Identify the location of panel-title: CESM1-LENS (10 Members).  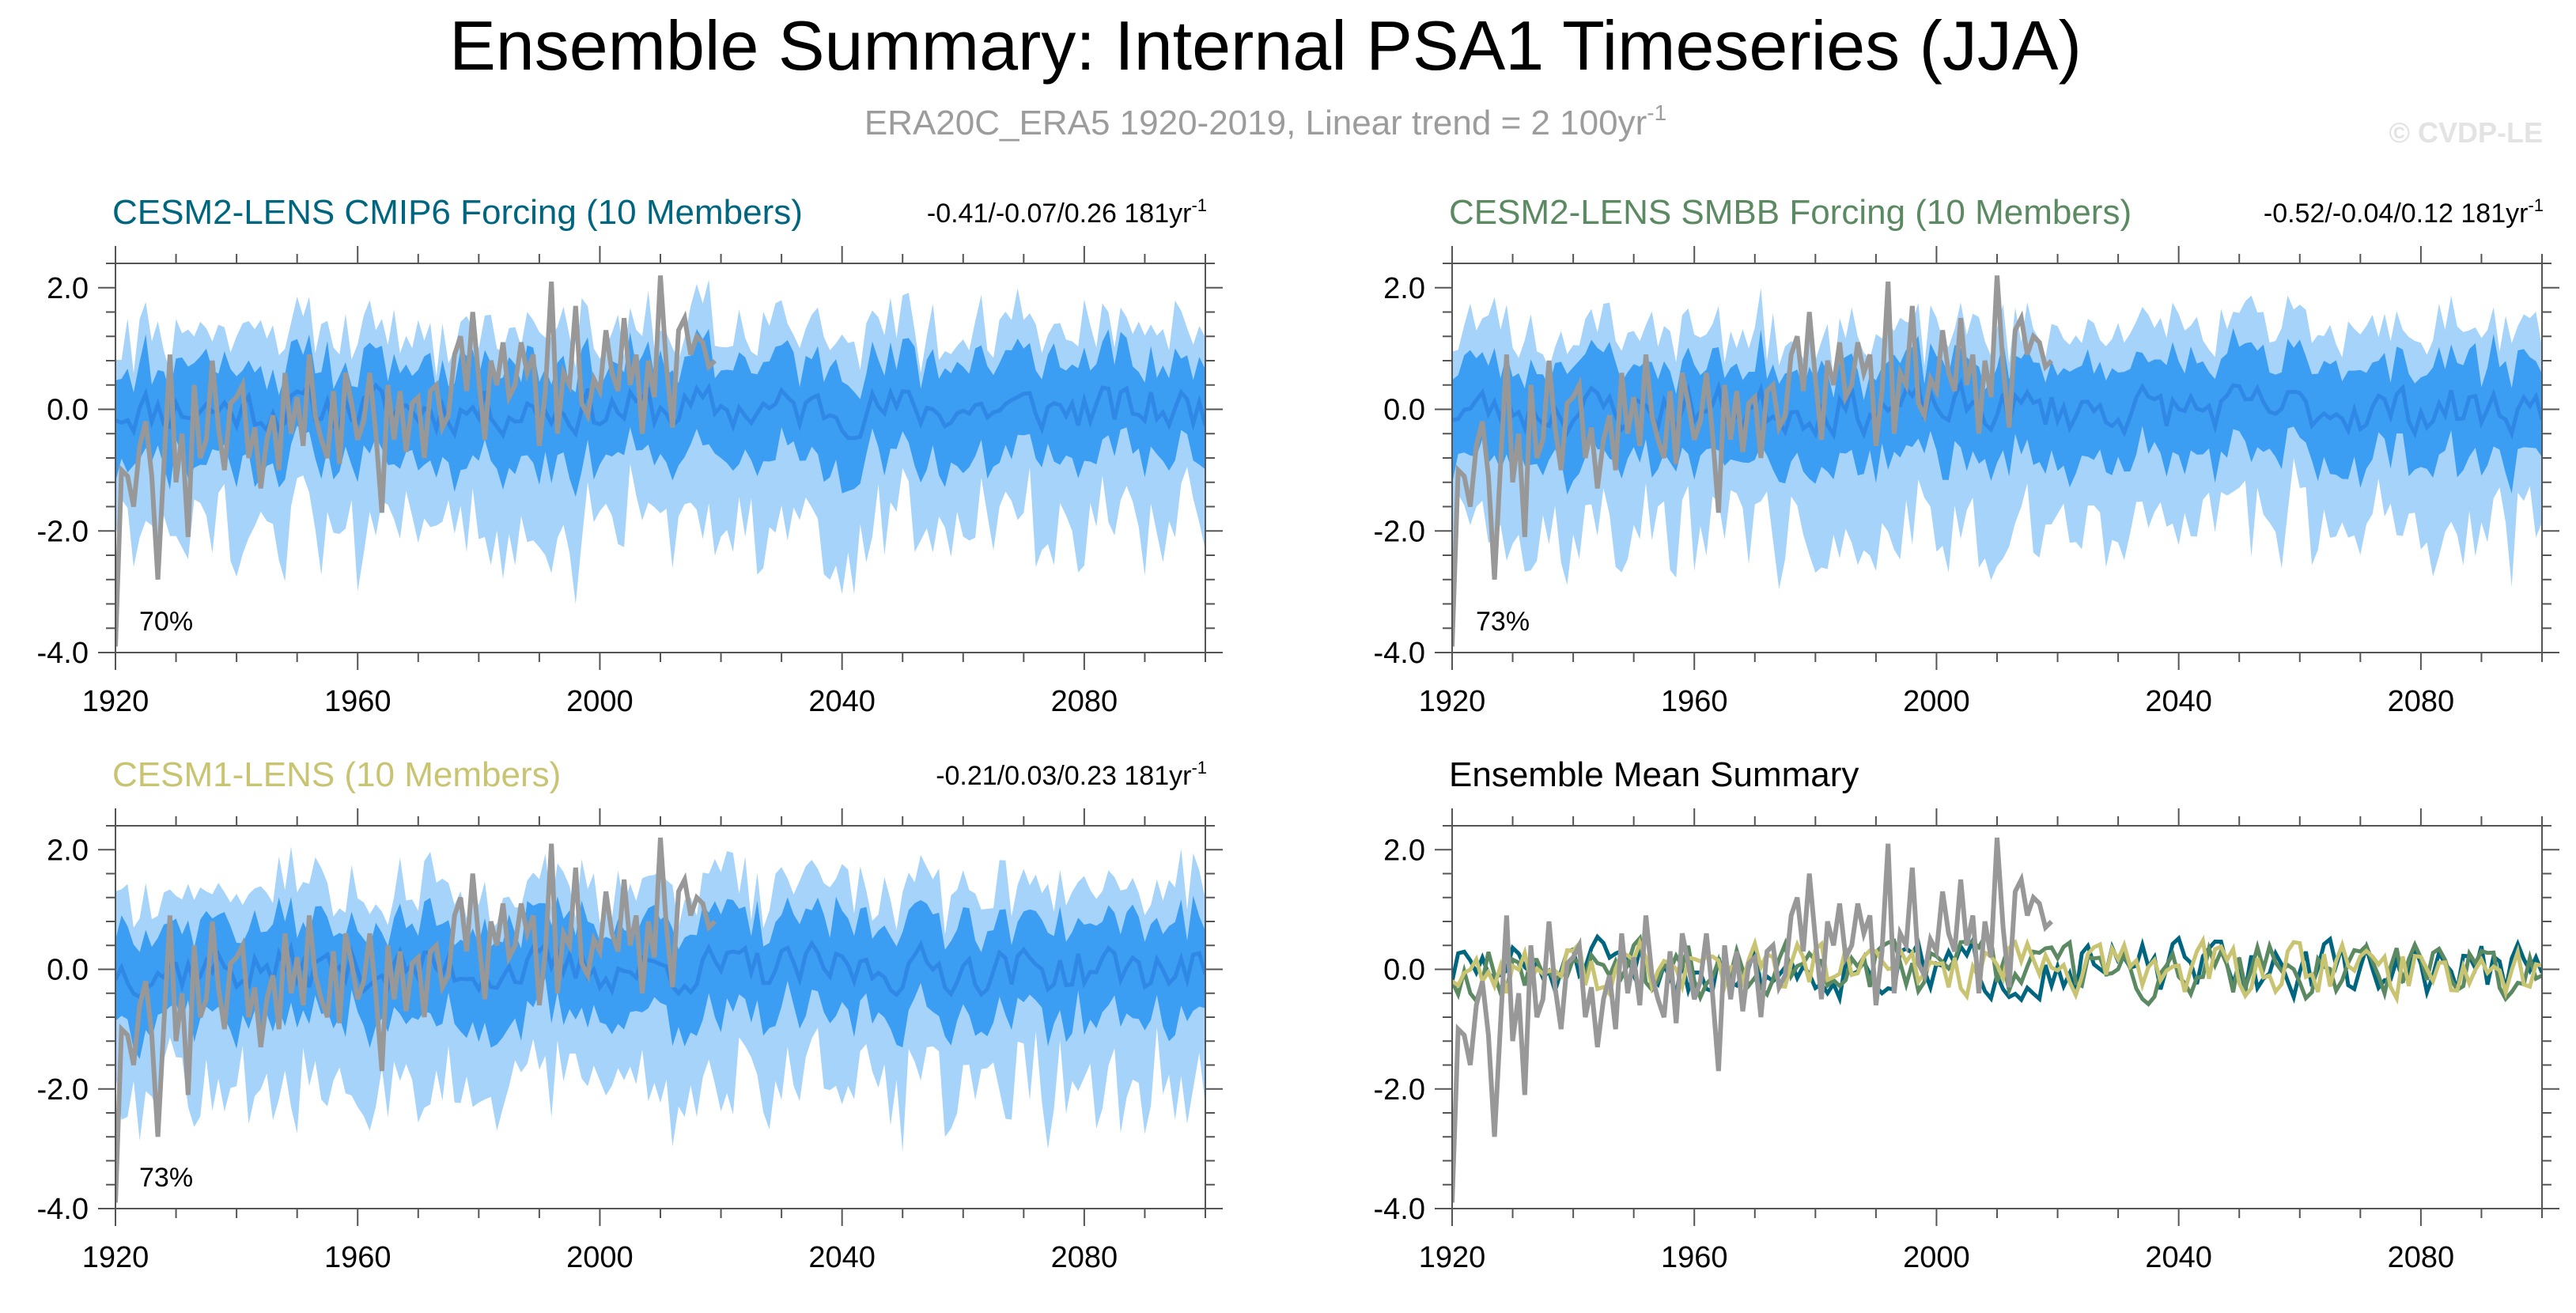
(336, 774).